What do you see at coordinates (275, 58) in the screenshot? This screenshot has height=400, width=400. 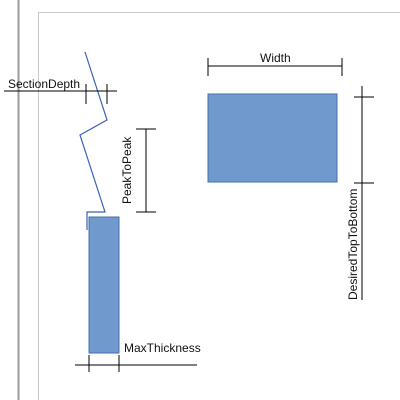 I see `width-label: Width` at bounding box center [275, 58].